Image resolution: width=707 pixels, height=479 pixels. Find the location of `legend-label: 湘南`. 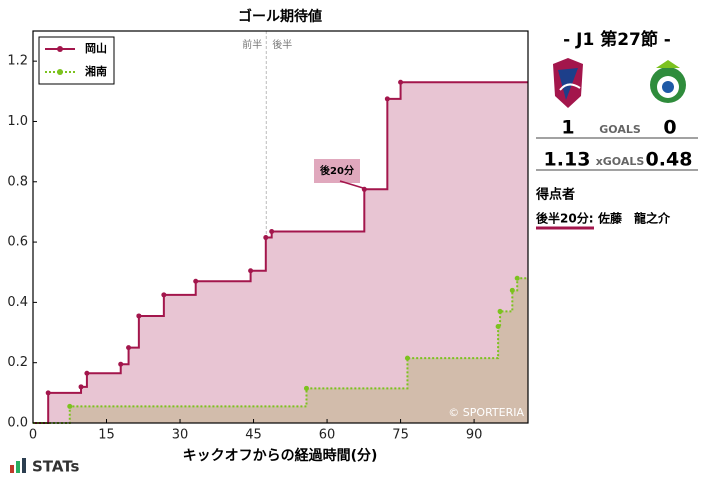

legend-label: 湘南 is located at coordinates (96, 71).